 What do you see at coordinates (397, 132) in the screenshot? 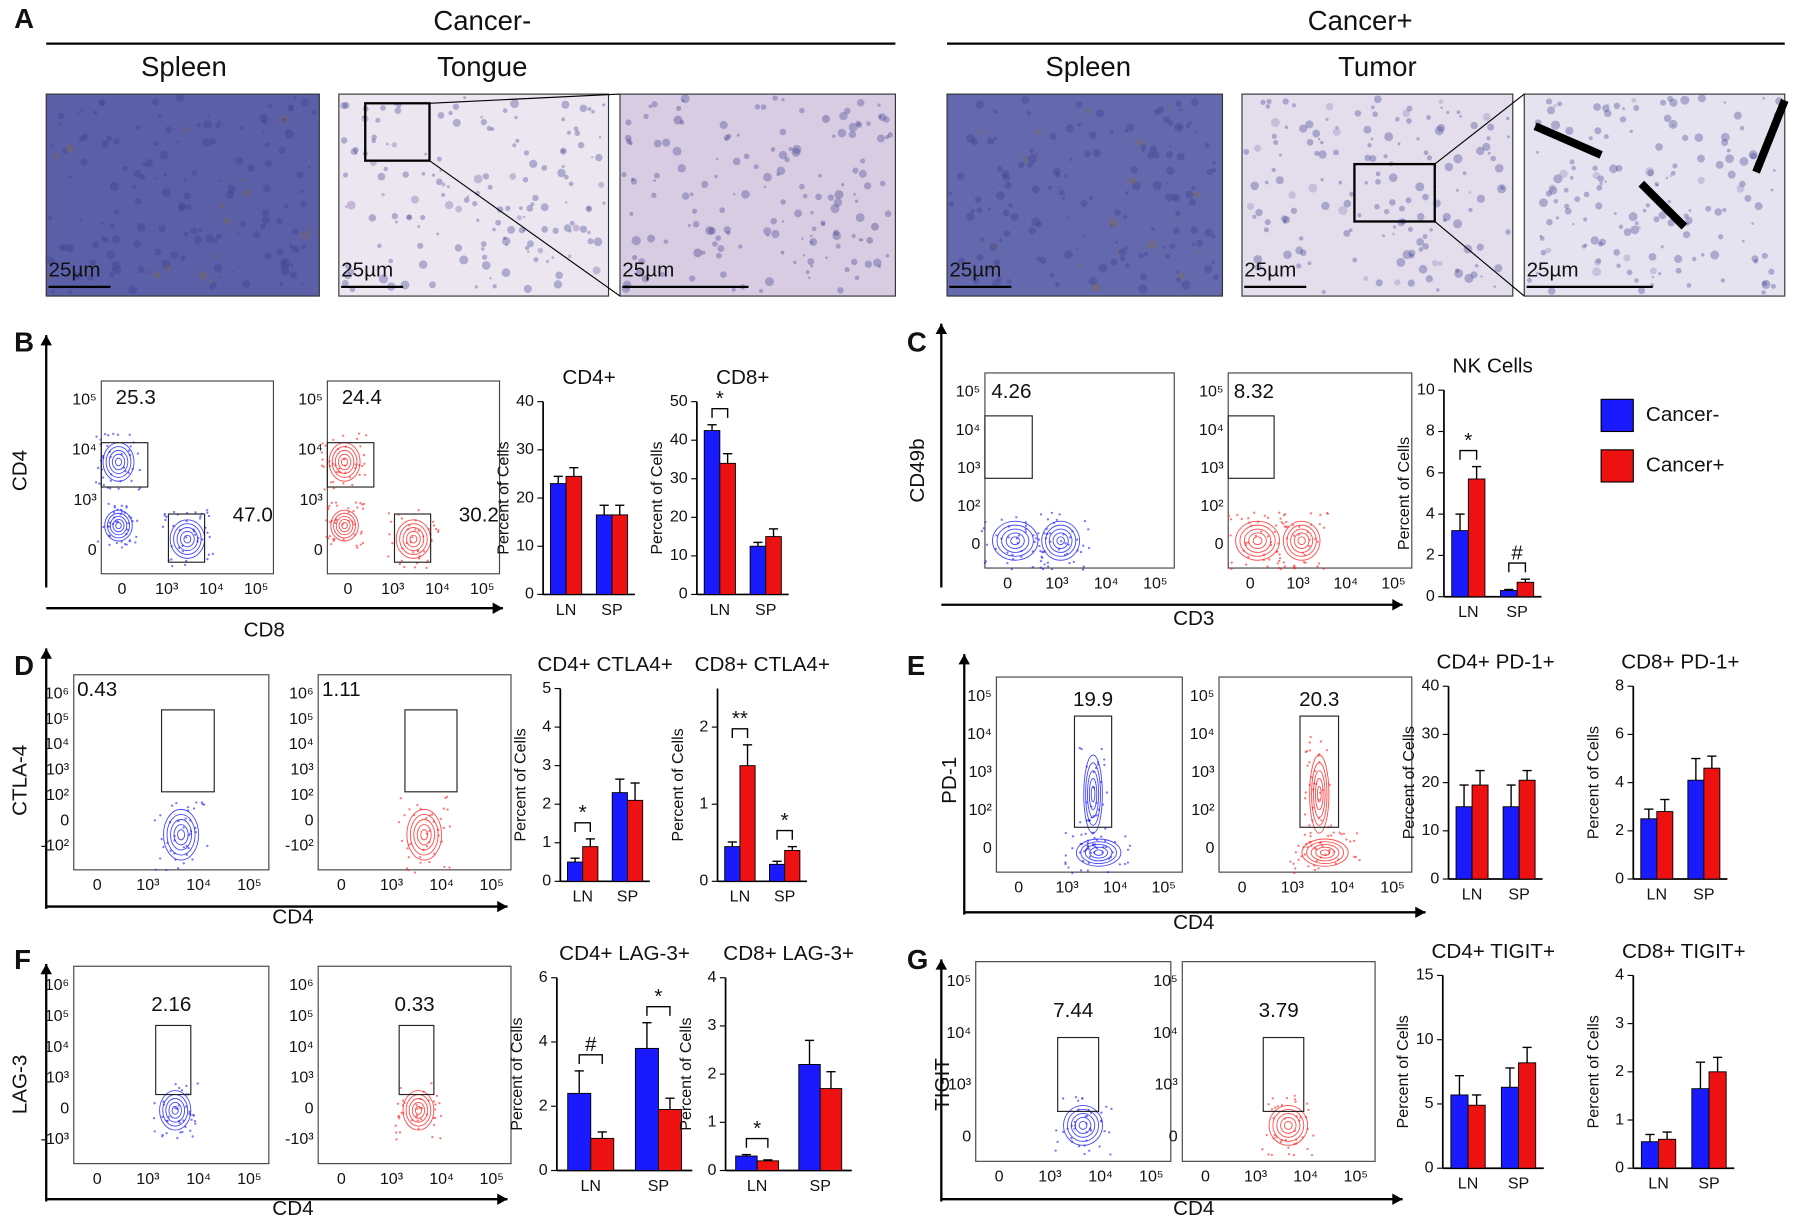
I see `zoom-box` at bounding box center [397, 132].